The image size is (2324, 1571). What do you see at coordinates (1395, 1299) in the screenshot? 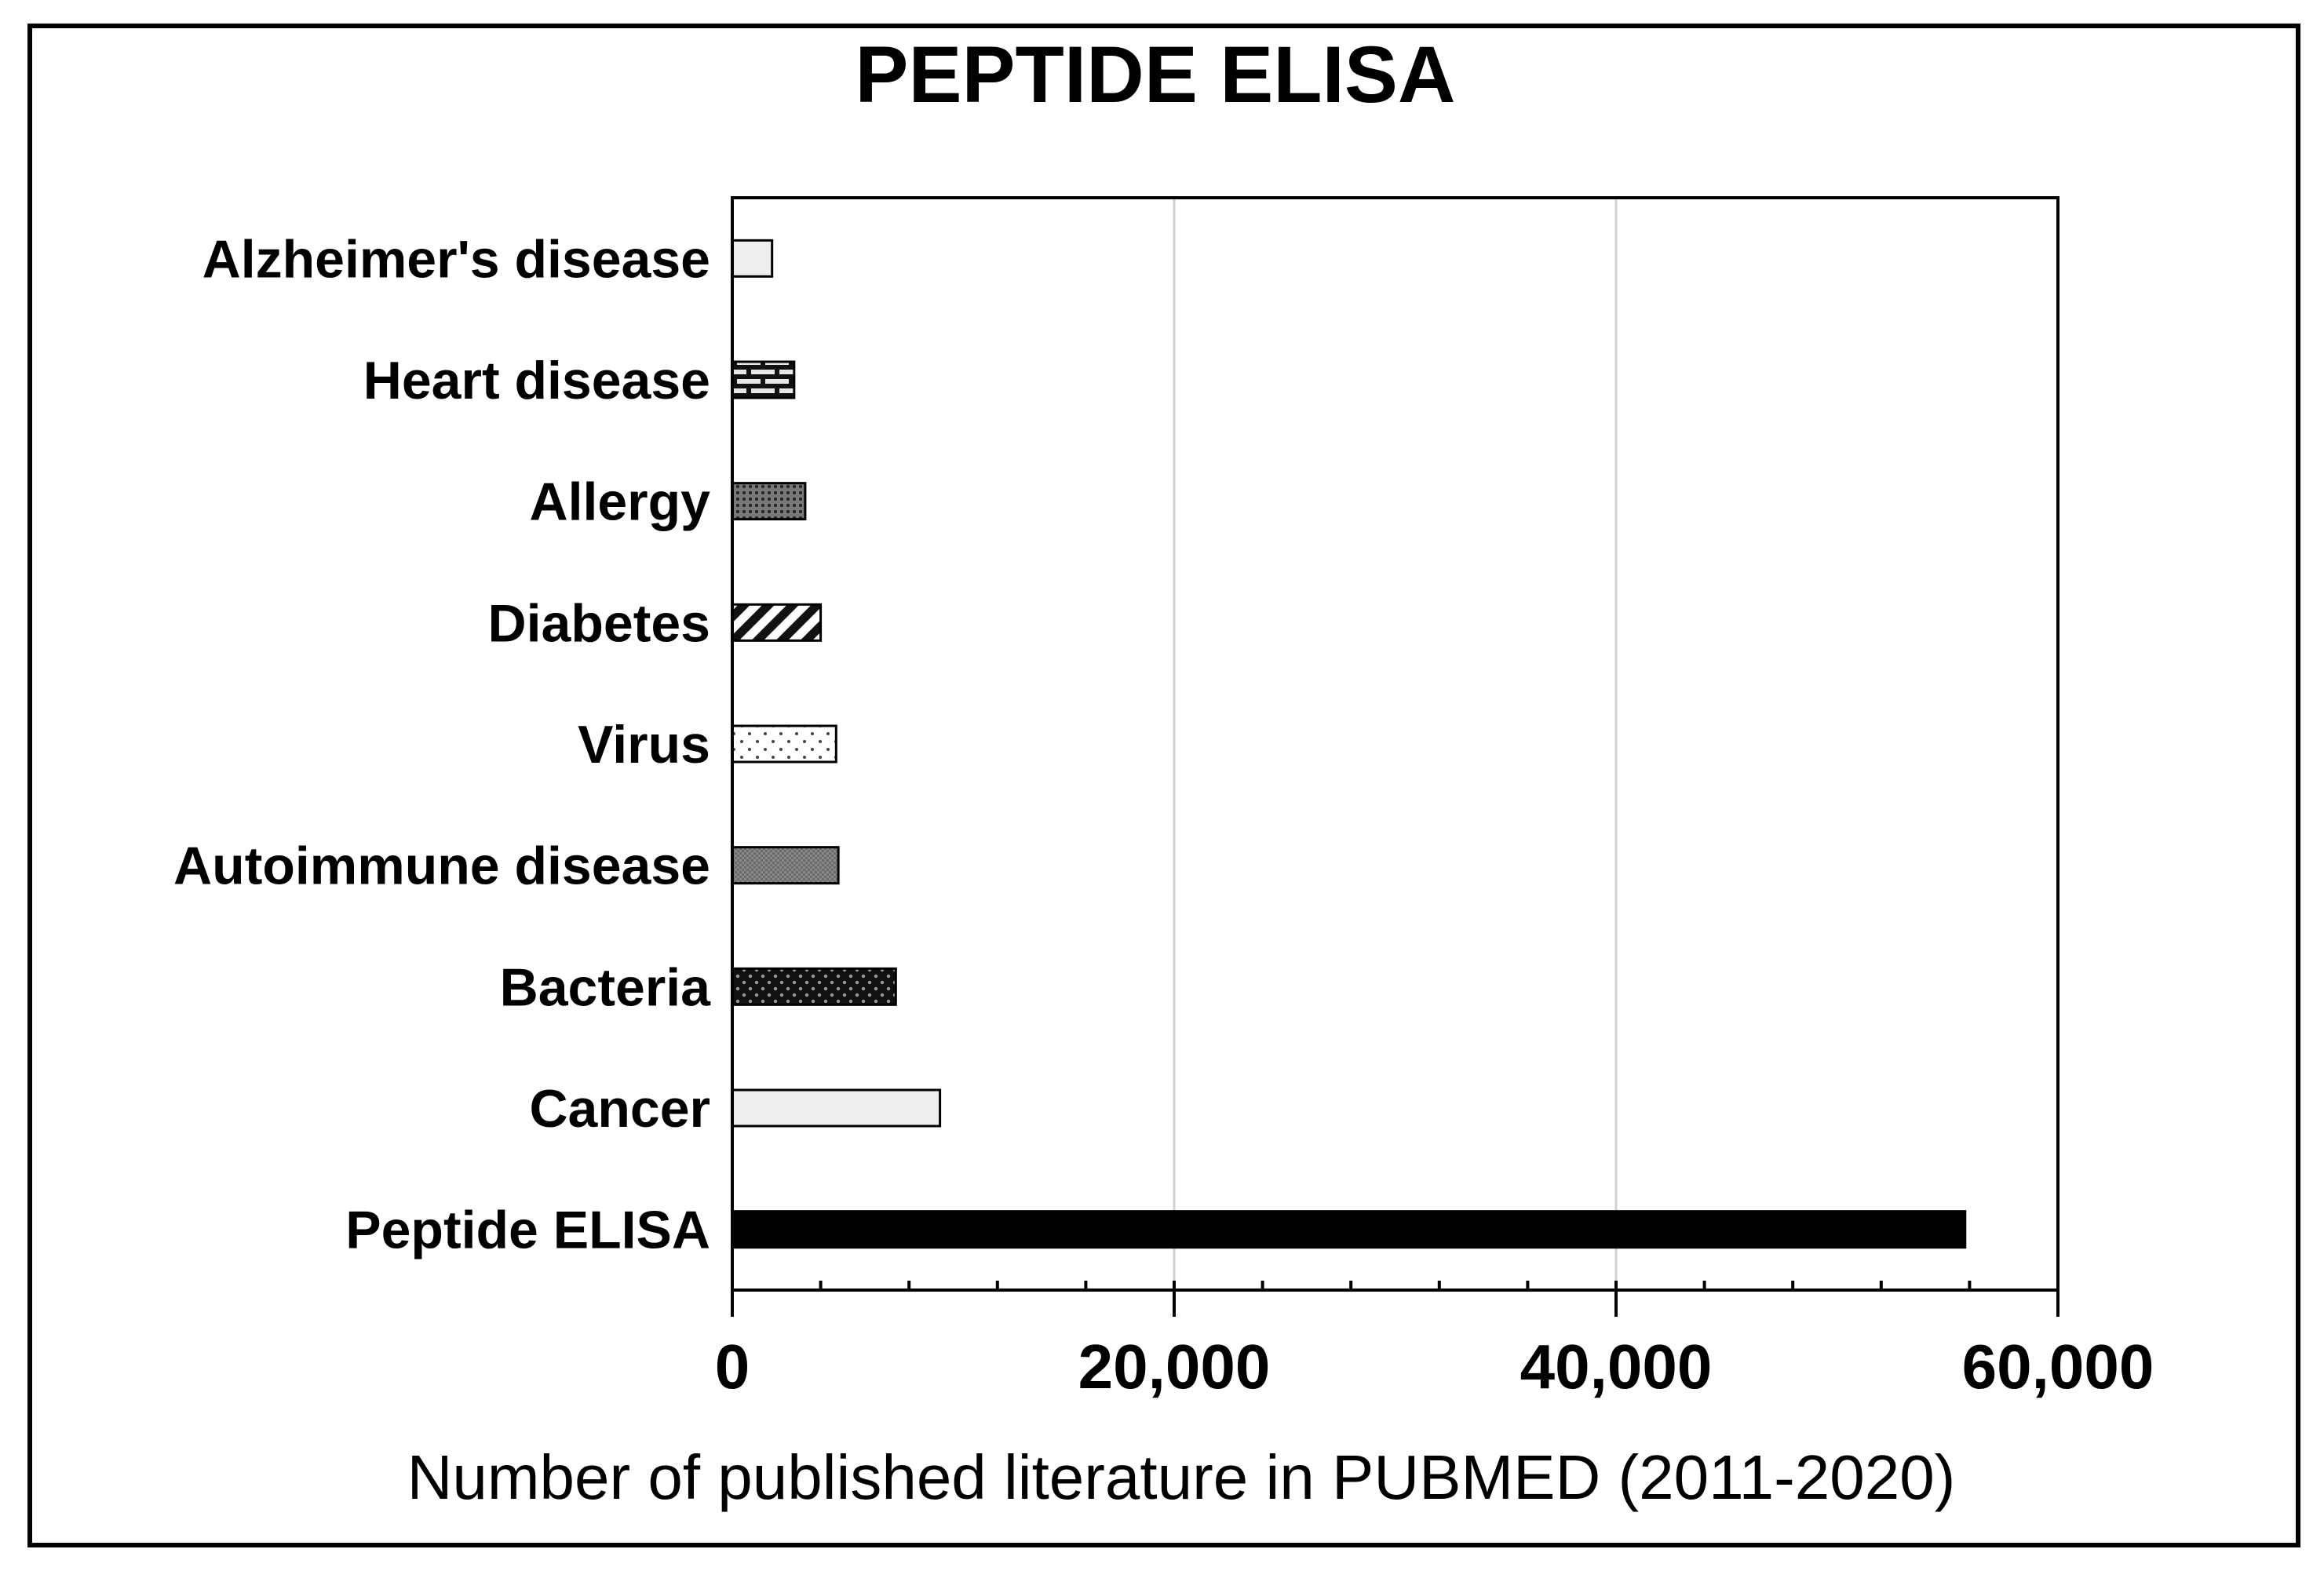
I see `x-axis-ticks` at bounding box center [1395, 1299].